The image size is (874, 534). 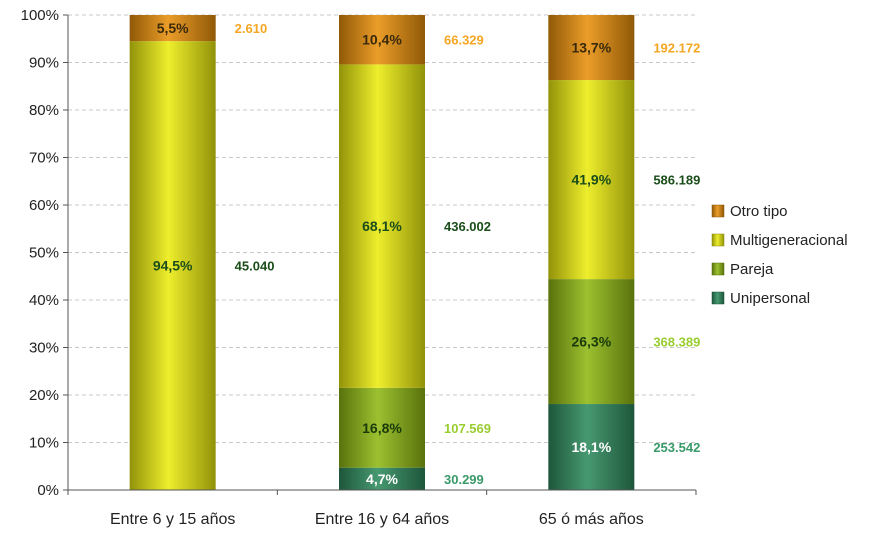 What do you see at coordinates (752, 269) in the screenshot?
I see `legend-label: Pareja` at bounding box center [752, 269].